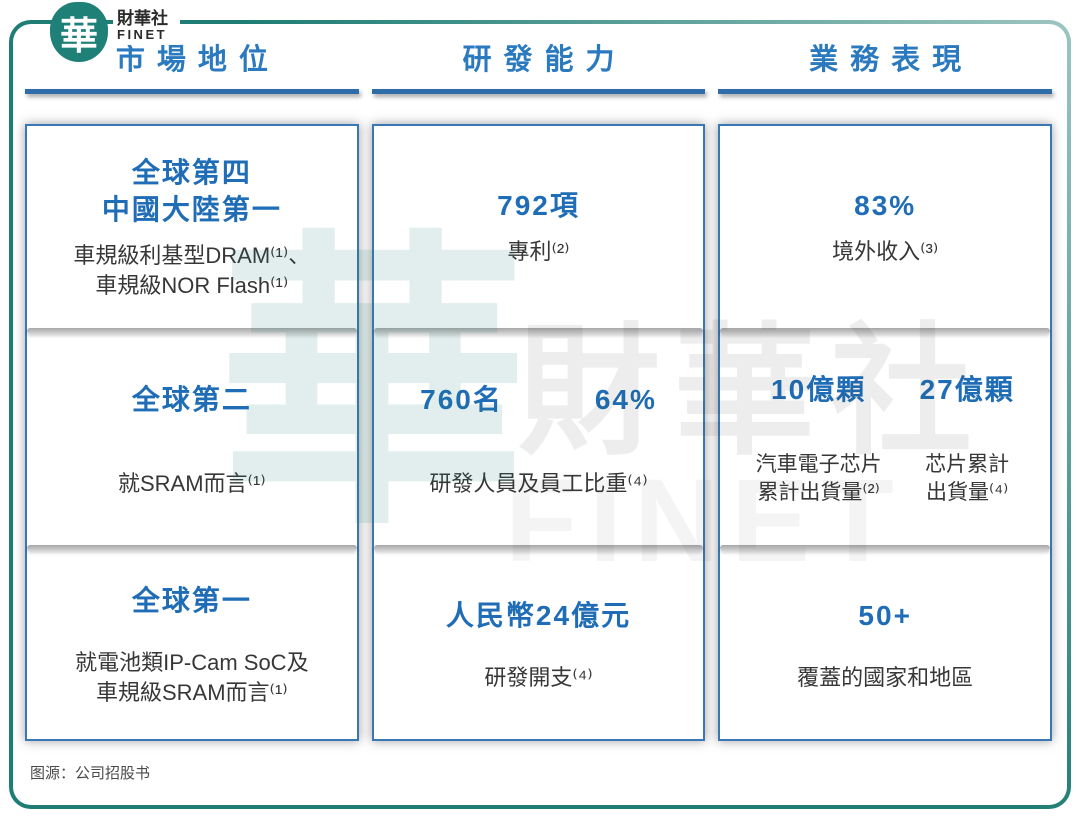 The height and width of the screenshot is (835, 1077). What do you see at coordinates (885, 252) in the screenshot?
I see `stat-label: 境外收入⁽³⁾` at bounding box center [885, 252].